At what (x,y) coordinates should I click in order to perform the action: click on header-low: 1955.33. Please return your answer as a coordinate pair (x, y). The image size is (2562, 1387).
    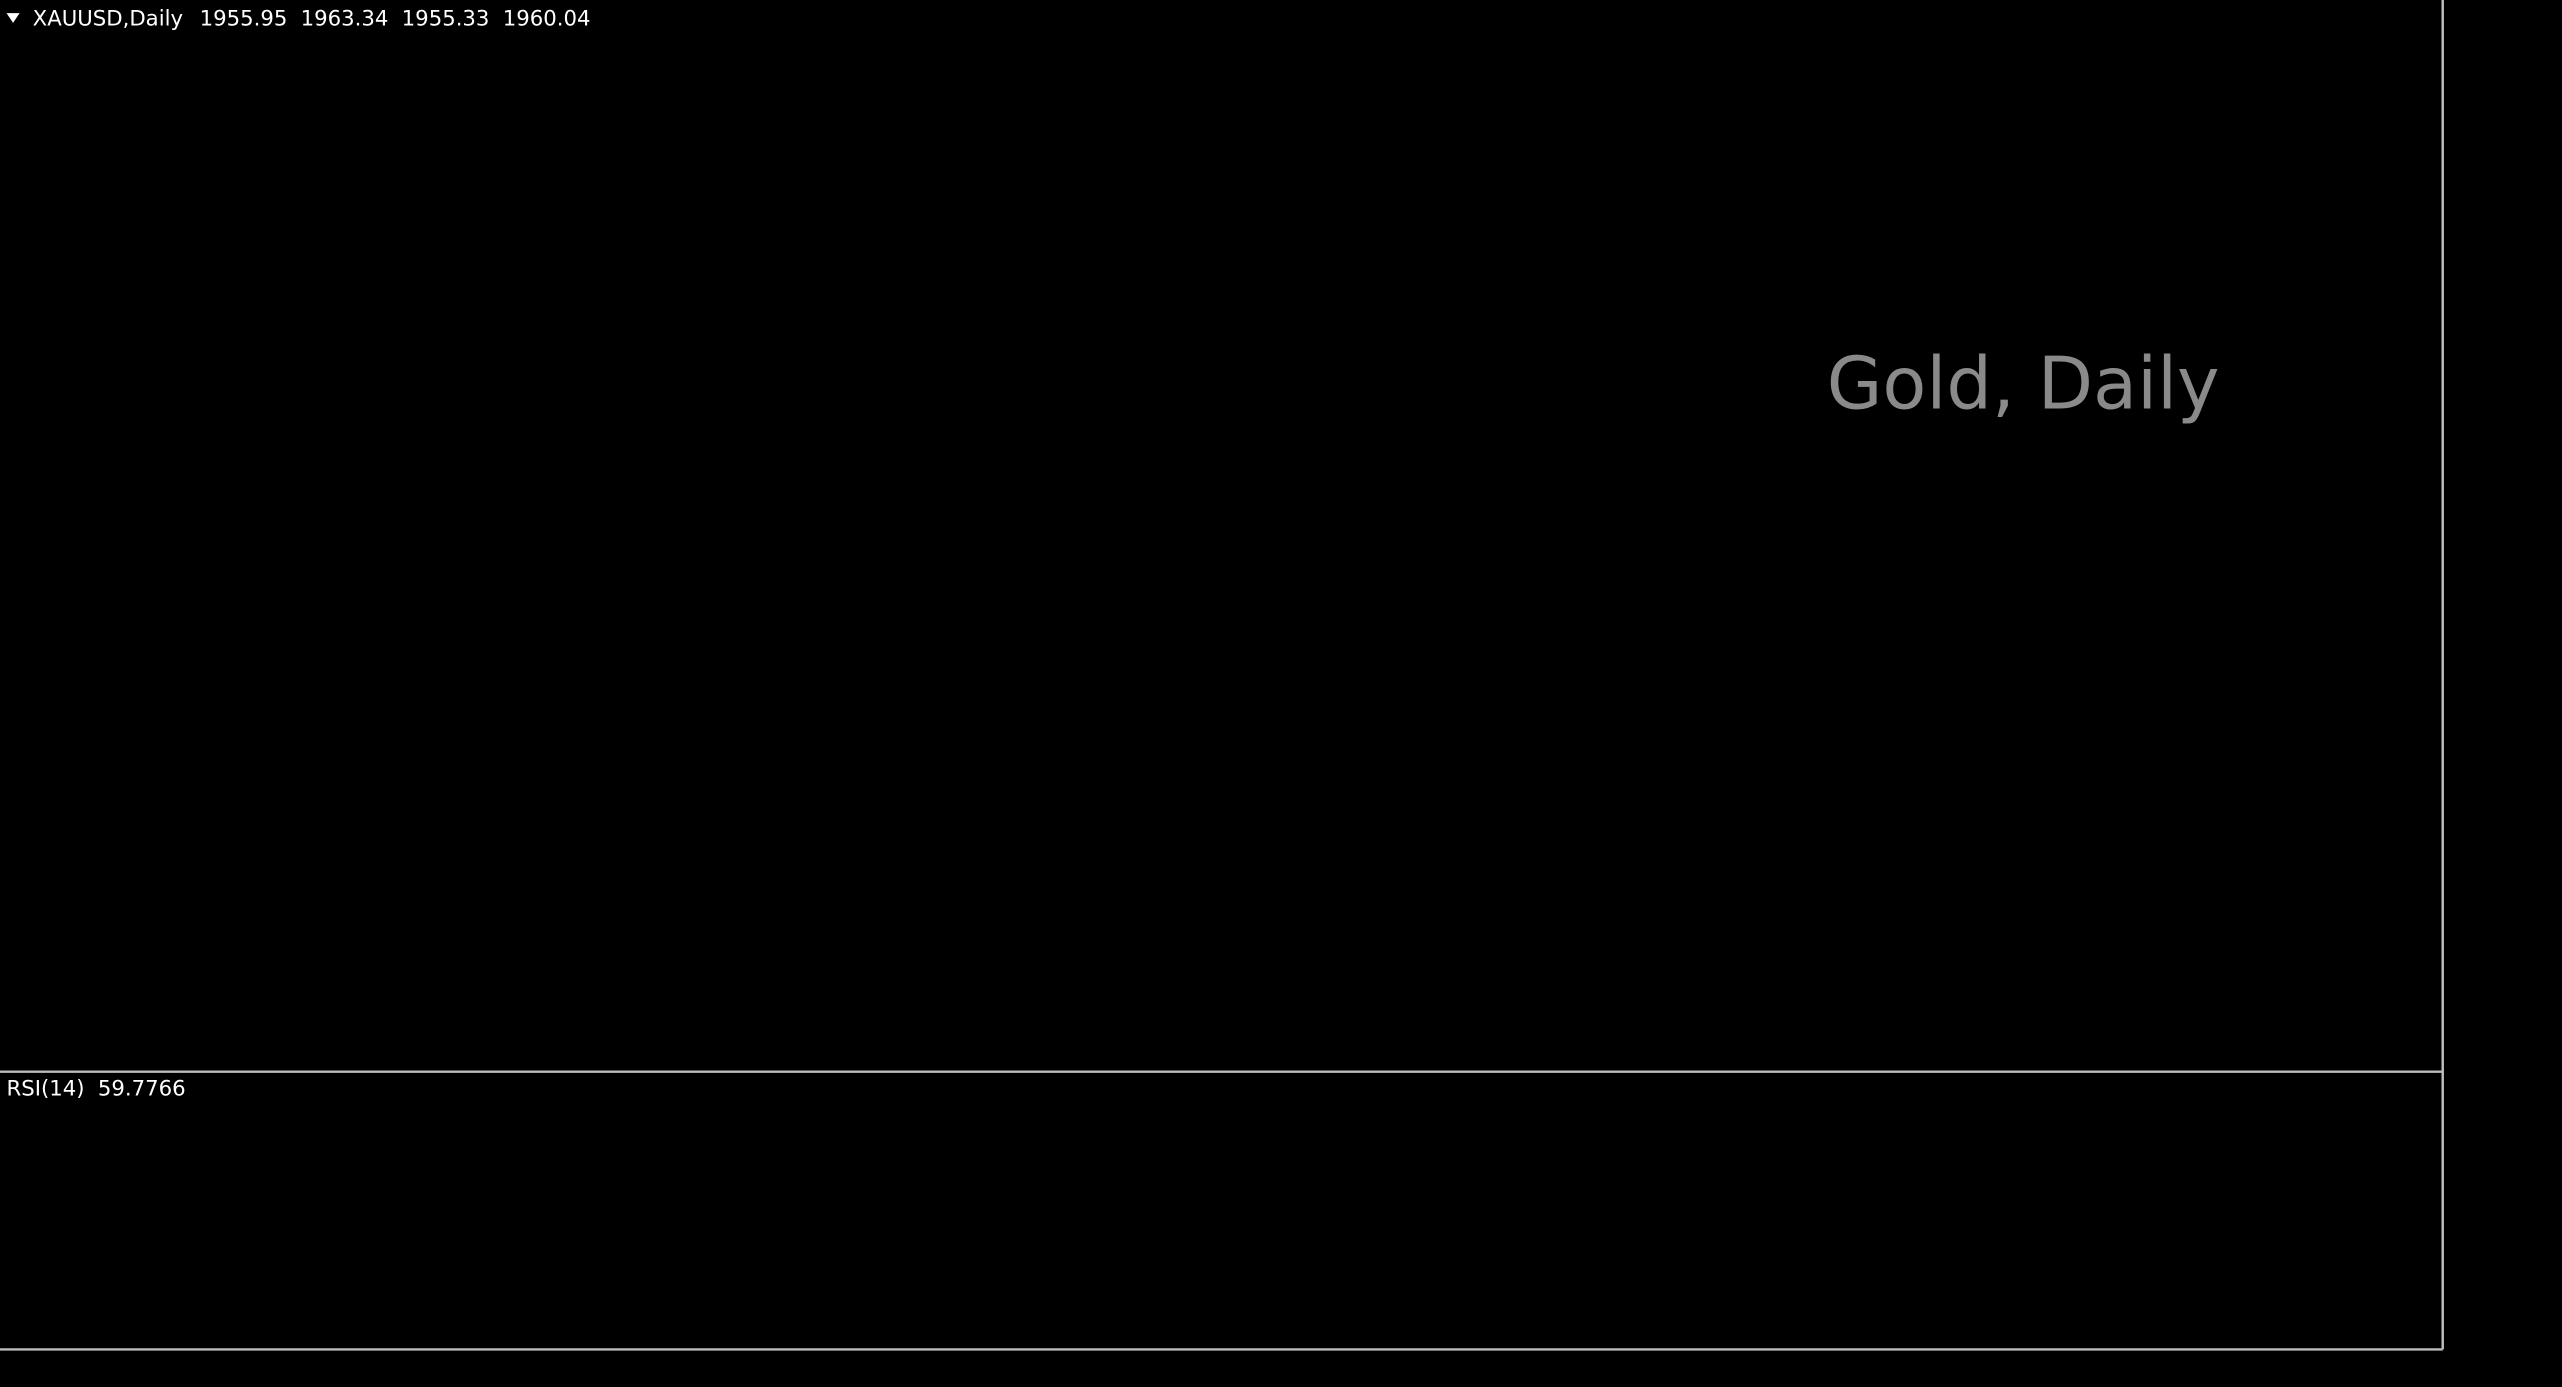
    Looking at the image, I should click on (446, 19).